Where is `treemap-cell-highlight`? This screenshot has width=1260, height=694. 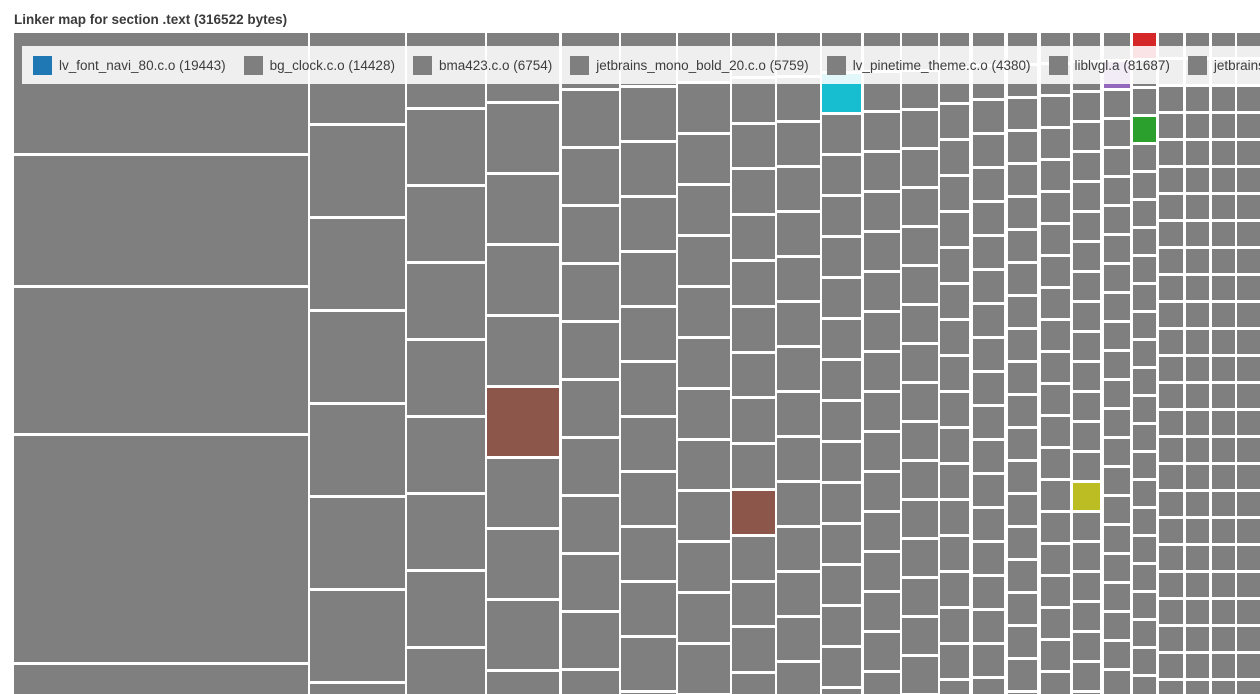
treemap-cell-highlight is located at coordinates (753, 512).